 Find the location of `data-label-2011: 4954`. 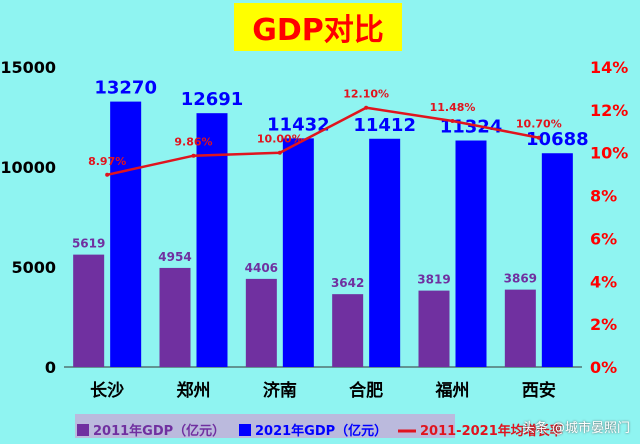

data-label-2011: 4954 is located at coordinates (174, 257).